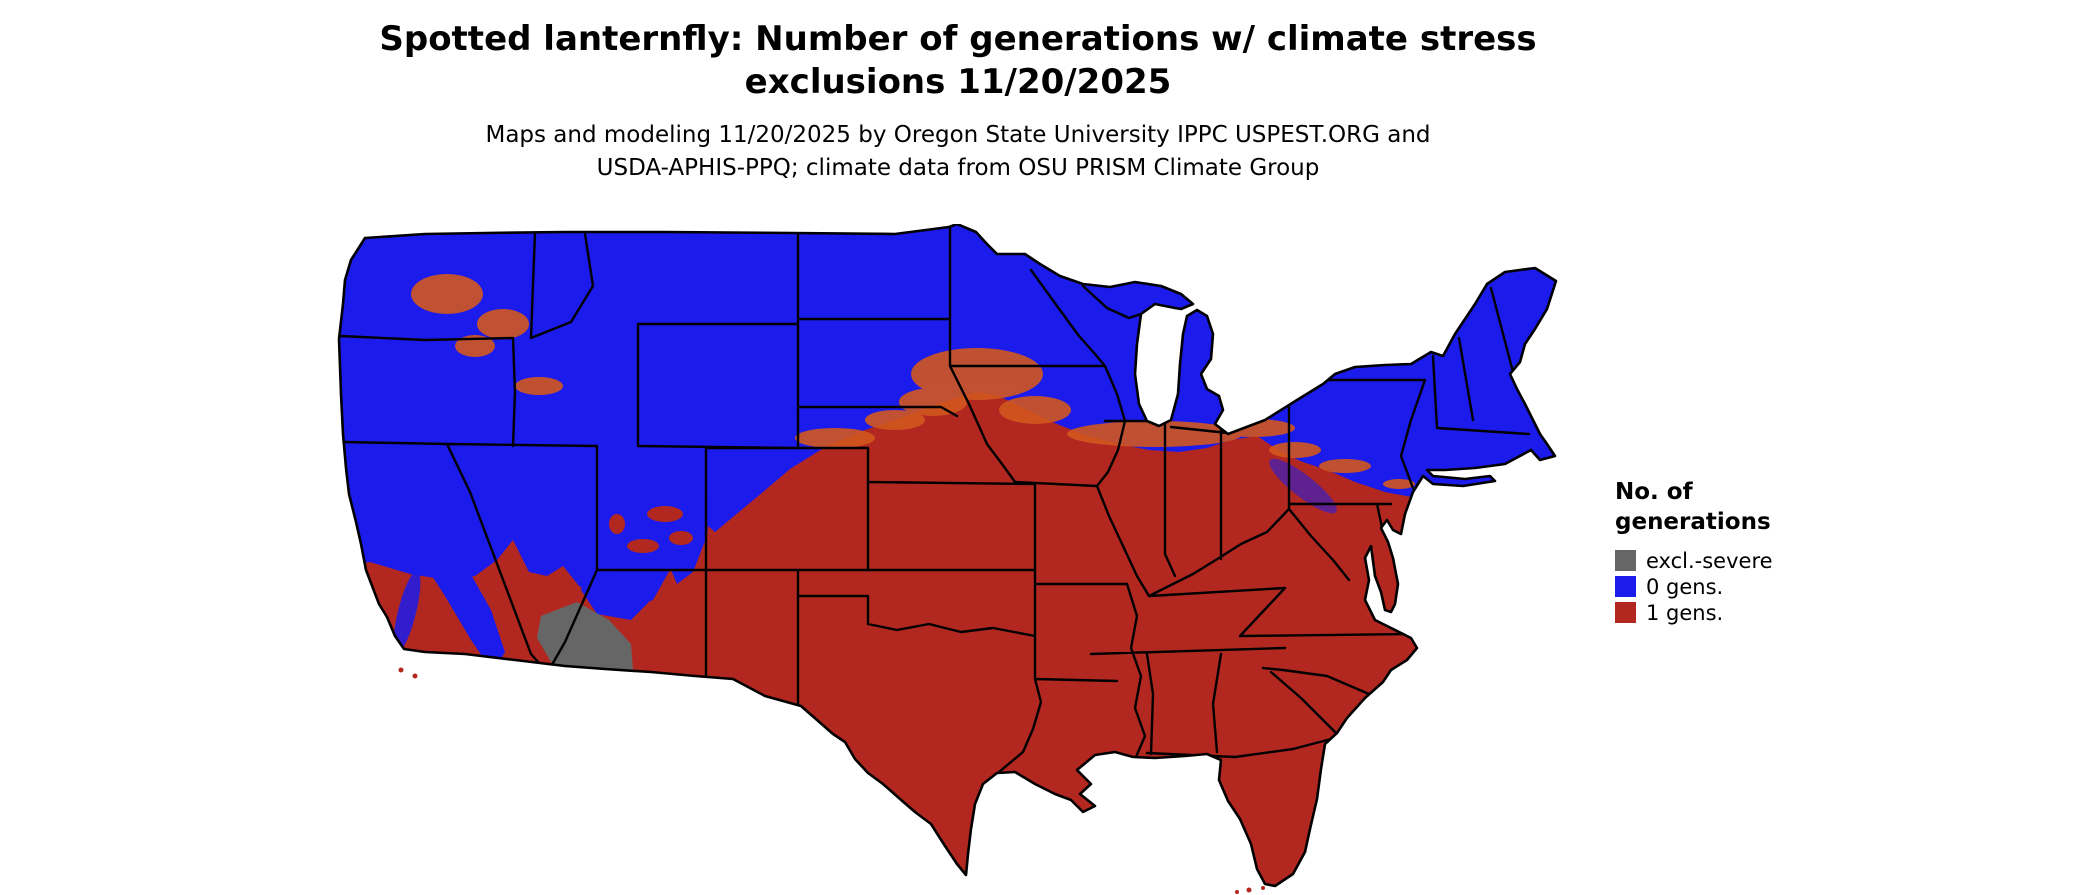 Image resolution: width=2100 pixels, height=895 pixels. What do you see at coordinates (1625, 613) in the screenshot?
I see `one-gen-swatch` at bounding box center [1625, 613].